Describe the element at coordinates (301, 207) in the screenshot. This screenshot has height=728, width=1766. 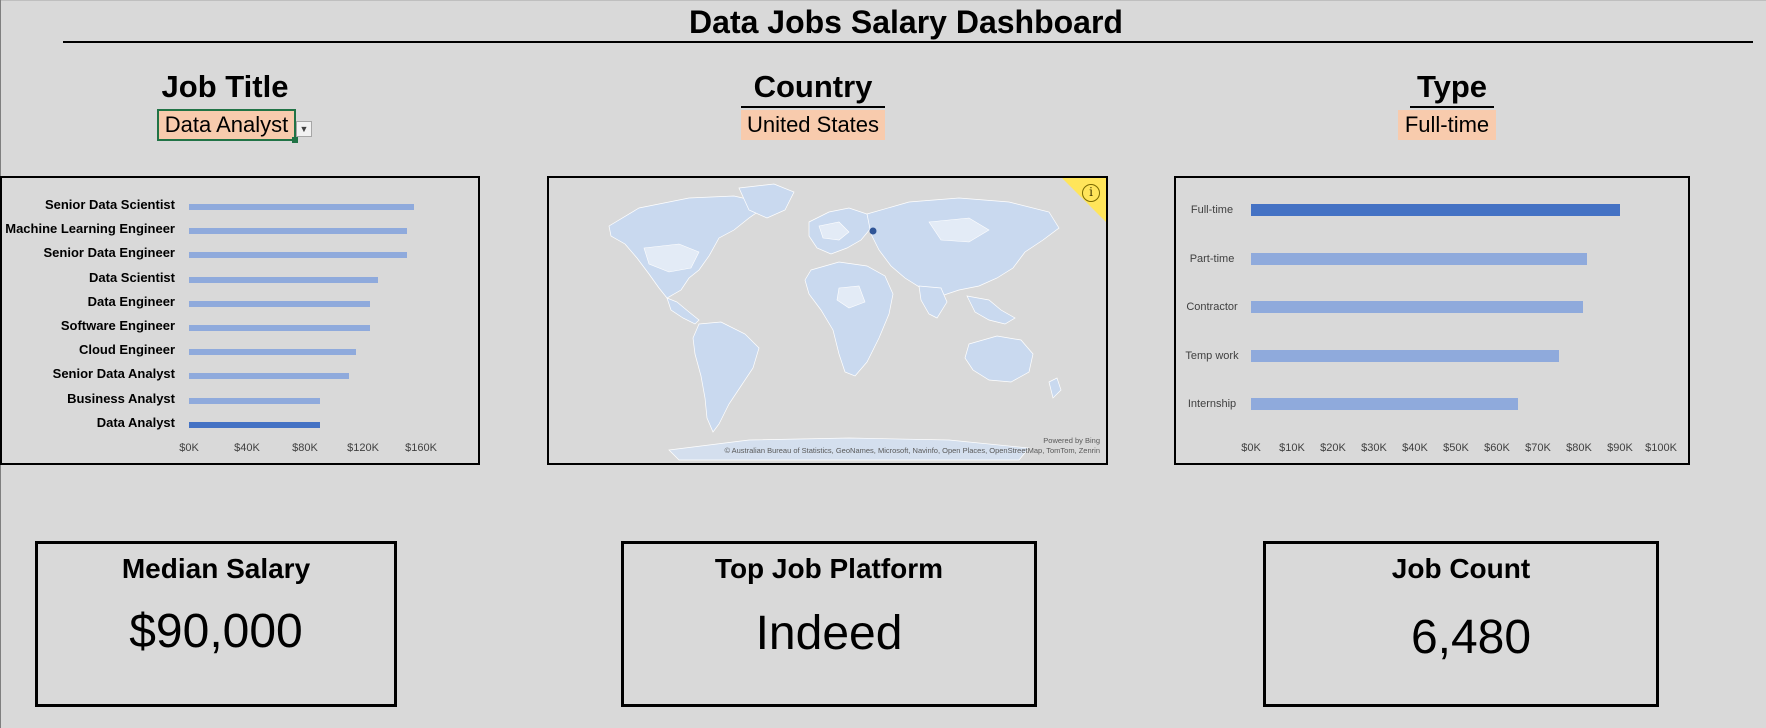
I see `bar-senior-data-scientist` at that location.